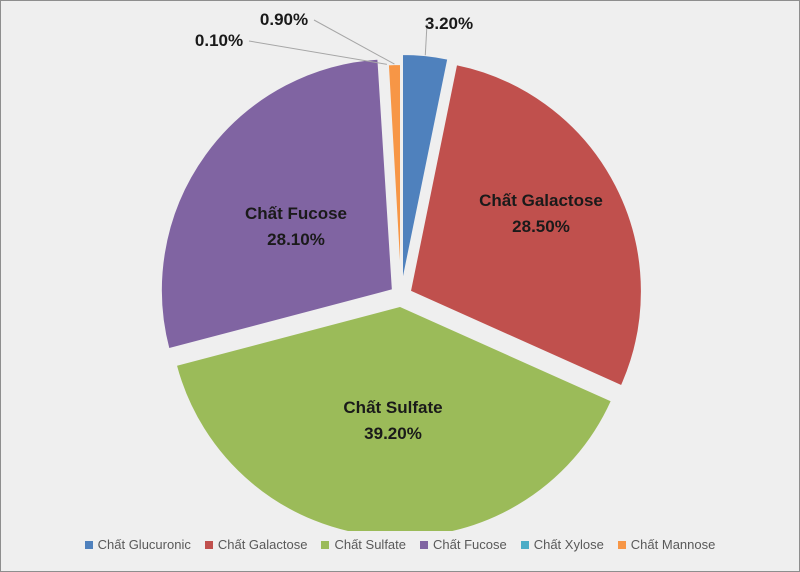 The height and width of the screenshot is (572, 800). I want to click on slice-label-chat-sulfate: Chất Sulfate 39.20%, so click(392, 420).